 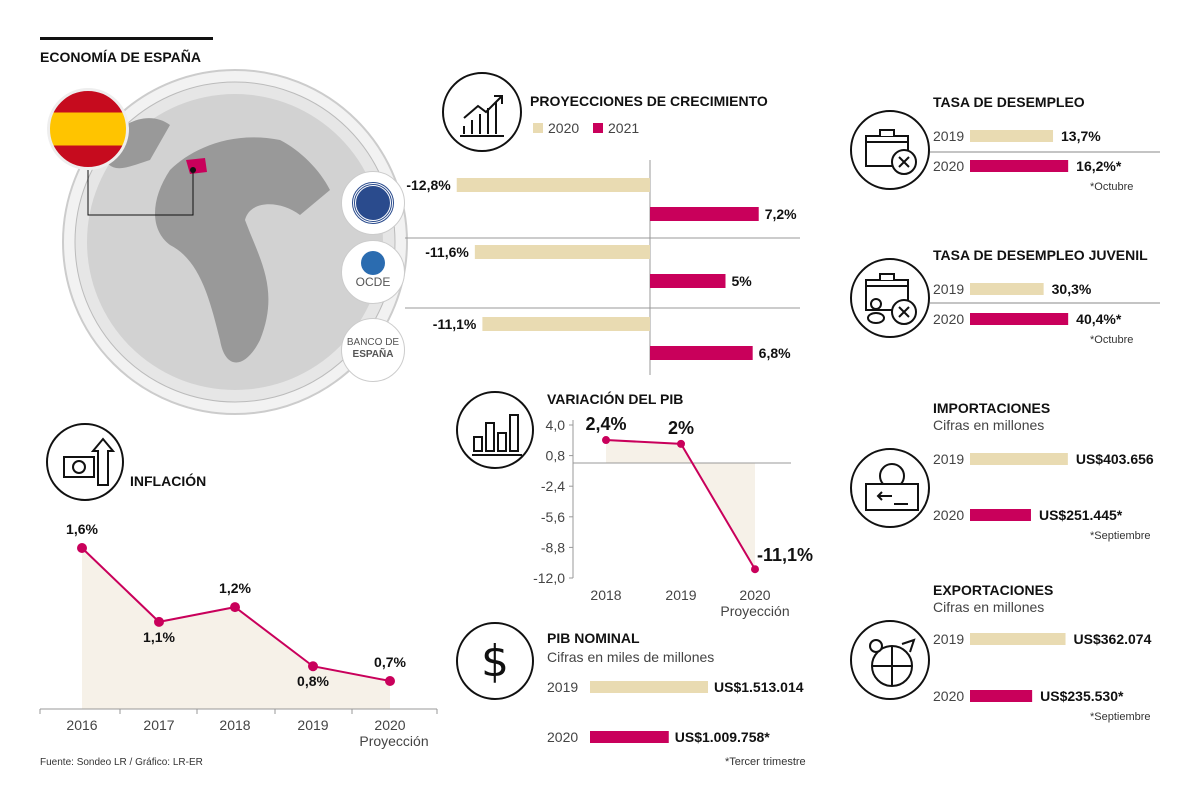 I want to click on bar-label: US$1.009.758*, so click(x=723, y=737).